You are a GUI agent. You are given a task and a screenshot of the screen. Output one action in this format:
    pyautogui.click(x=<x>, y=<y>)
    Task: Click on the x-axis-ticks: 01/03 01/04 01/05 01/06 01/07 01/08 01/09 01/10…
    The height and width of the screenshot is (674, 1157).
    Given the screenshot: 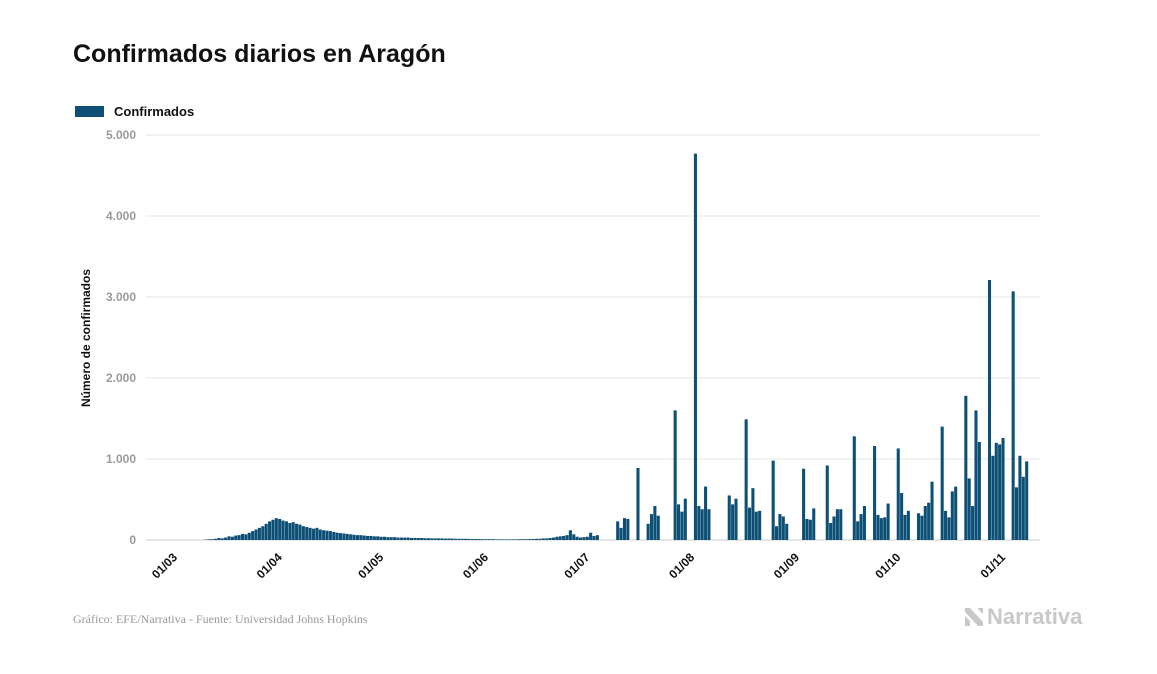 What is the action you would take?
    pyautogui.click(x=578, y=565)
    